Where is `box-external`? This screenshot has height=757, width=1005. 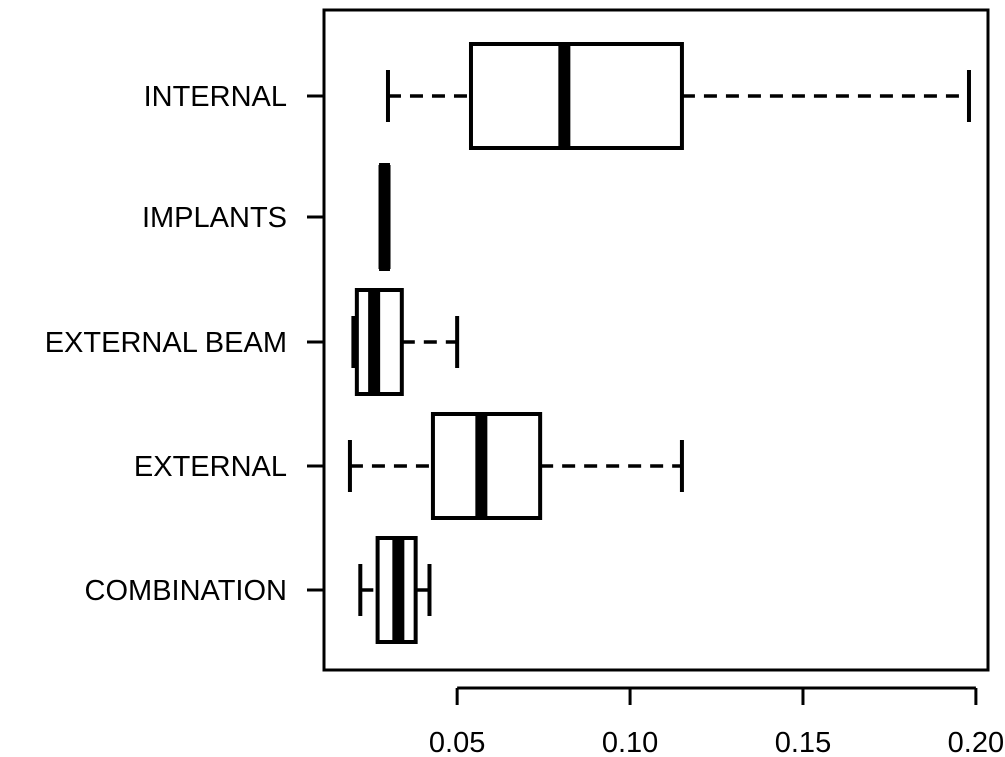
box-external is located at coordinates (515, 466).